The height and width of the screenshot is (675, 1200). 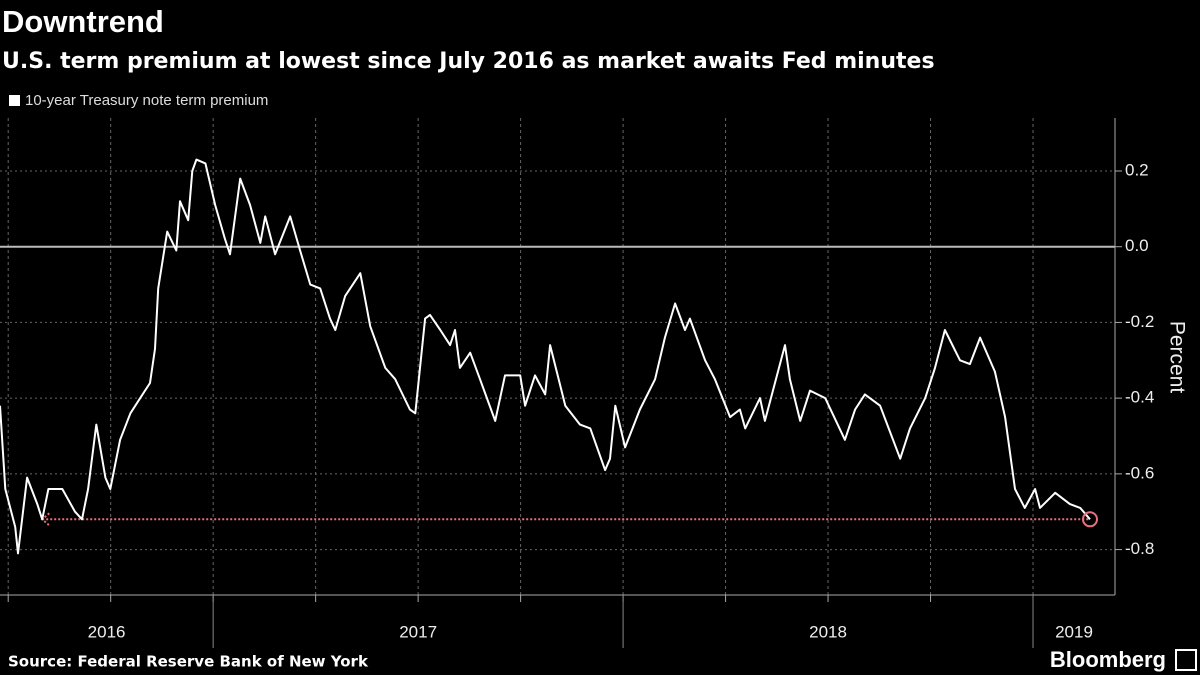 What do you see at coordinates (1139, 548) in the screenshot?
I see `y-tick-label: -0.8` at bounding box center [1139, 548].